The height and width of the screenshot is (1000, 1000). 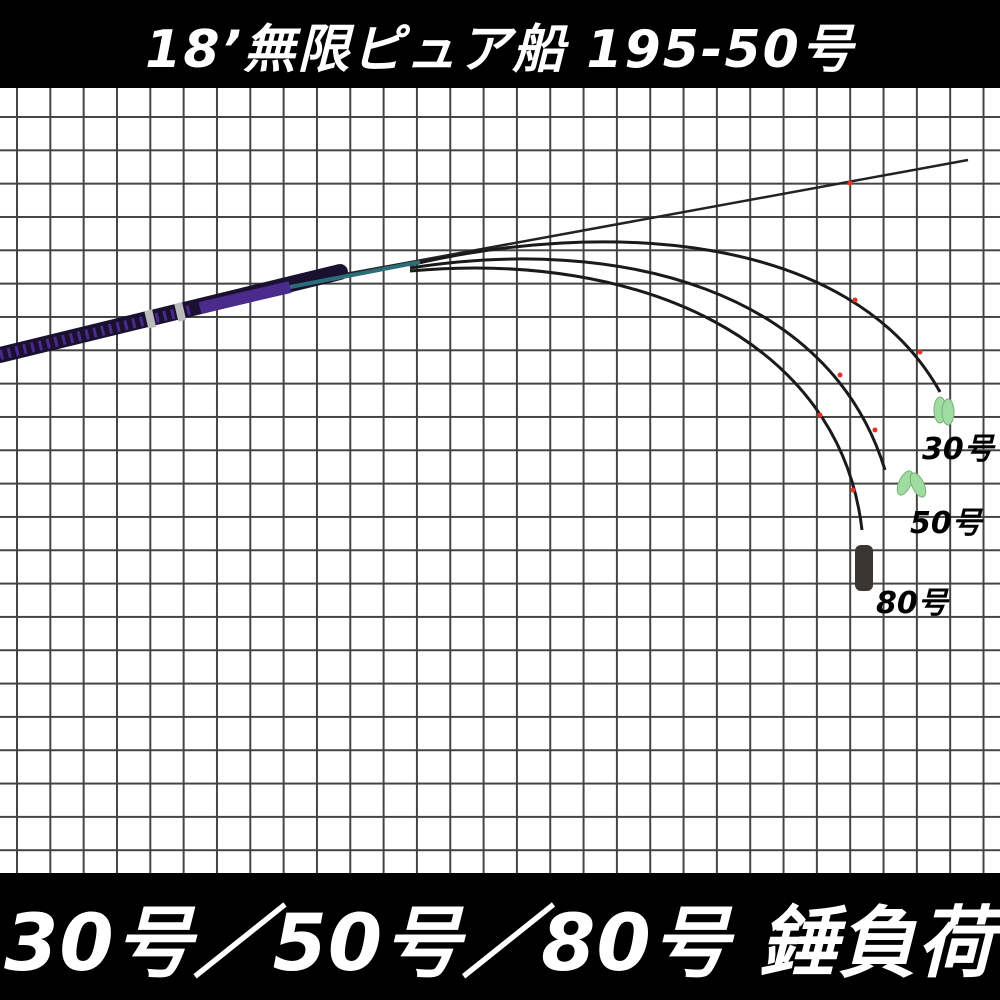 I want to click on page-title: 18’無限ピュア船 195-50号, so click(x=500, y=49).